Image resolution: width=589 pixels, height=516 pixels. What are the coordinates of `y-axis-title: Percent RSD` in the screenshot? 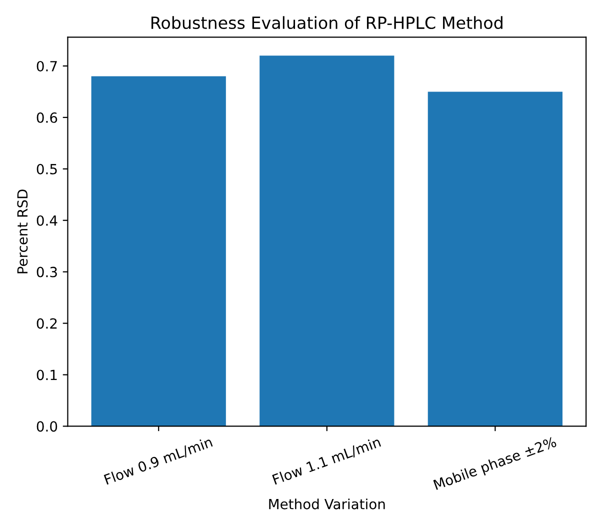 It's located at (22, 232).